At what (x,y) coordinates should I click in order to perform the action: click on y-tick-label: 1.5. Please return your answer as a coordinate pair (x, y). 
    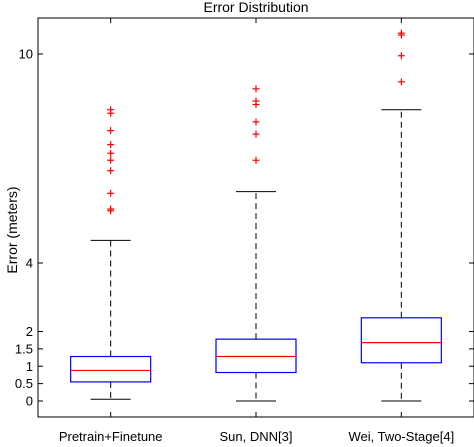
    Looking at the image, I should click on (24, 348).